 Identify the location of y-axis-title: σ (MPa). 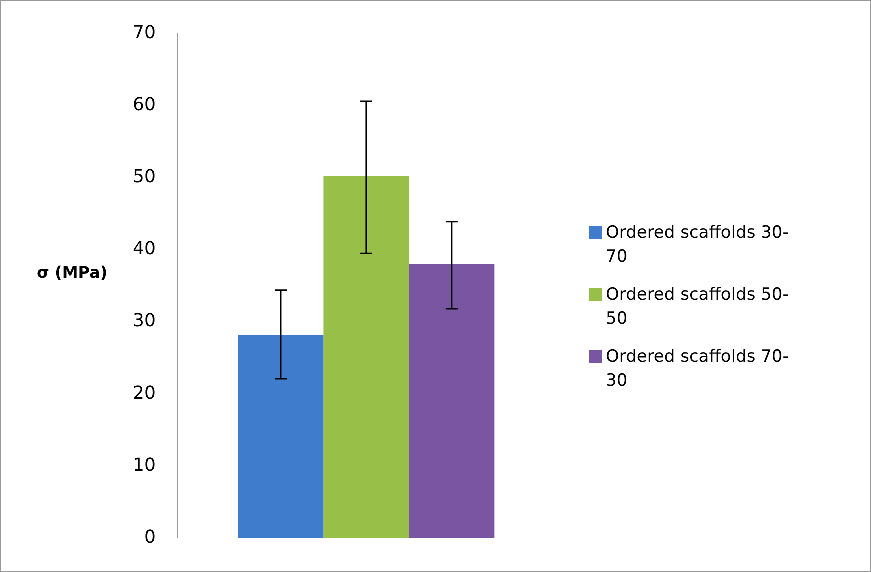
(72, 272).